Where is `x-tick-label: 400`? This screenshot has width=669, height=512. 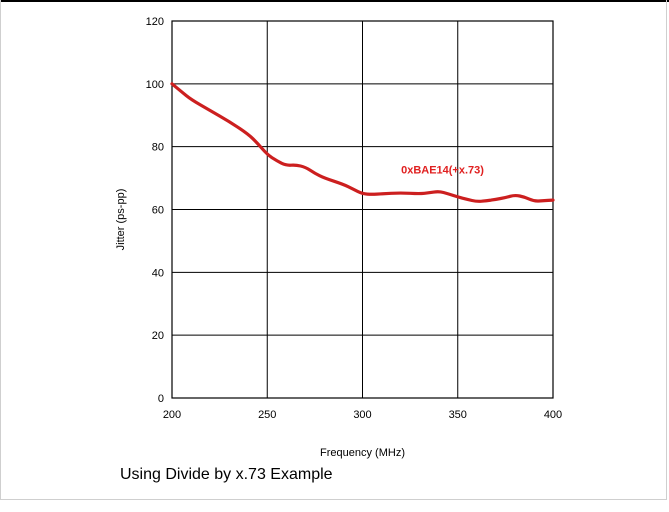
x-tick-label: 400 is located at coordinates (553, 415).